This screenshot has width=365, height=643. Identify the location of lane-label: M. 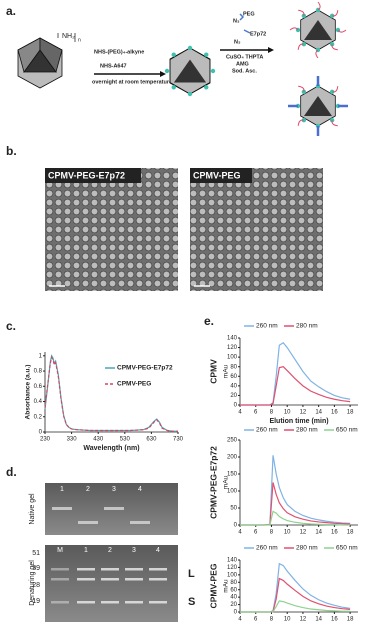
(60, 550).